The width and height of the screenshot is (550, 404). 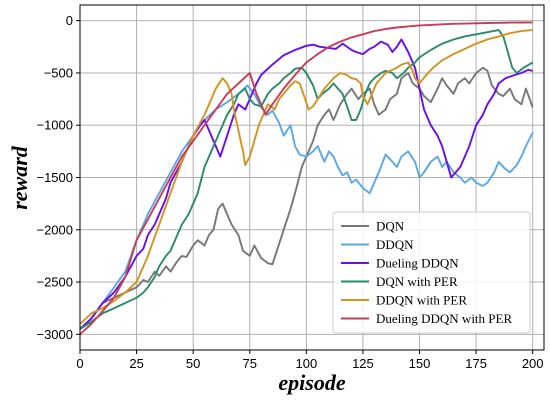 I want to click on legend-label: DDQN, so click(x=395, y=244).